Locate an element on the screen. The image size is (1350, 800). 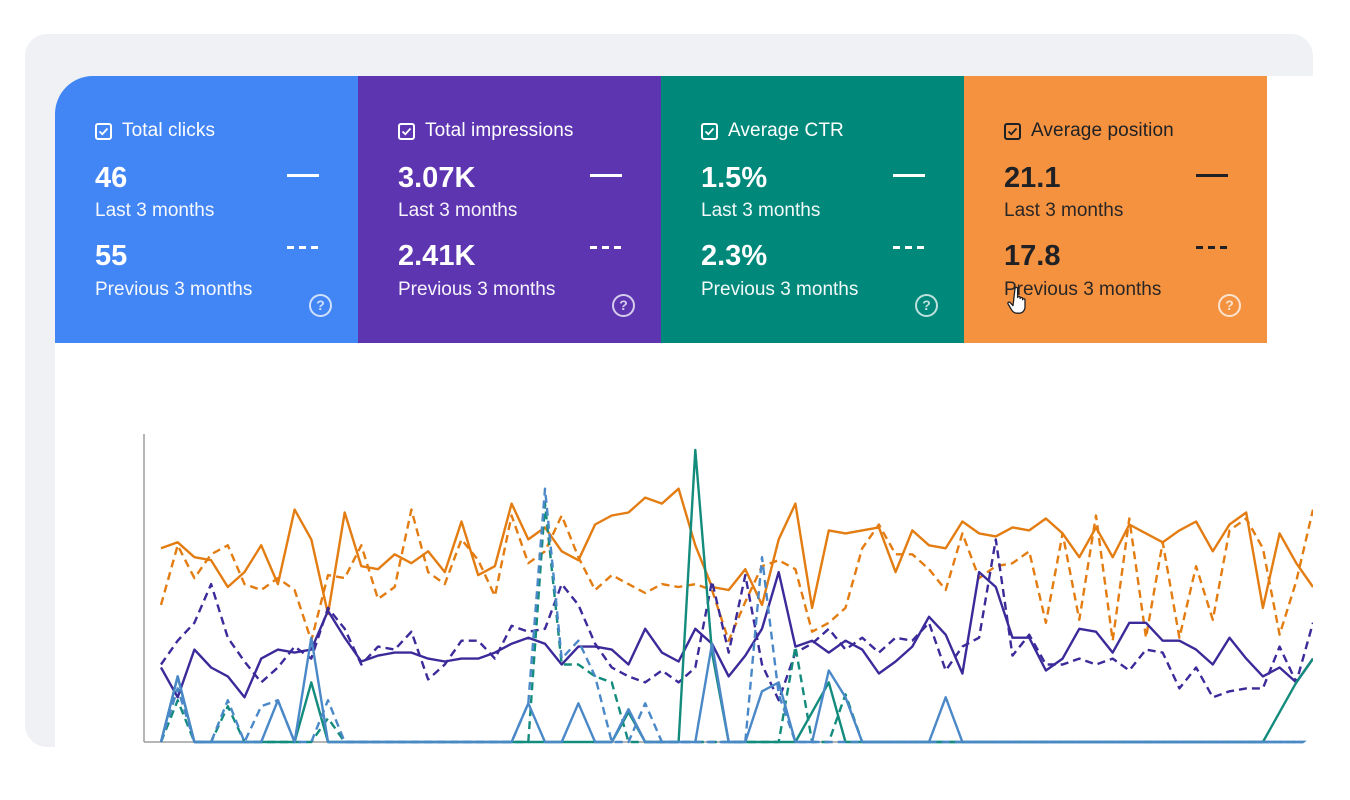
card-label: Average CTR is located at coordinates (786, 130).